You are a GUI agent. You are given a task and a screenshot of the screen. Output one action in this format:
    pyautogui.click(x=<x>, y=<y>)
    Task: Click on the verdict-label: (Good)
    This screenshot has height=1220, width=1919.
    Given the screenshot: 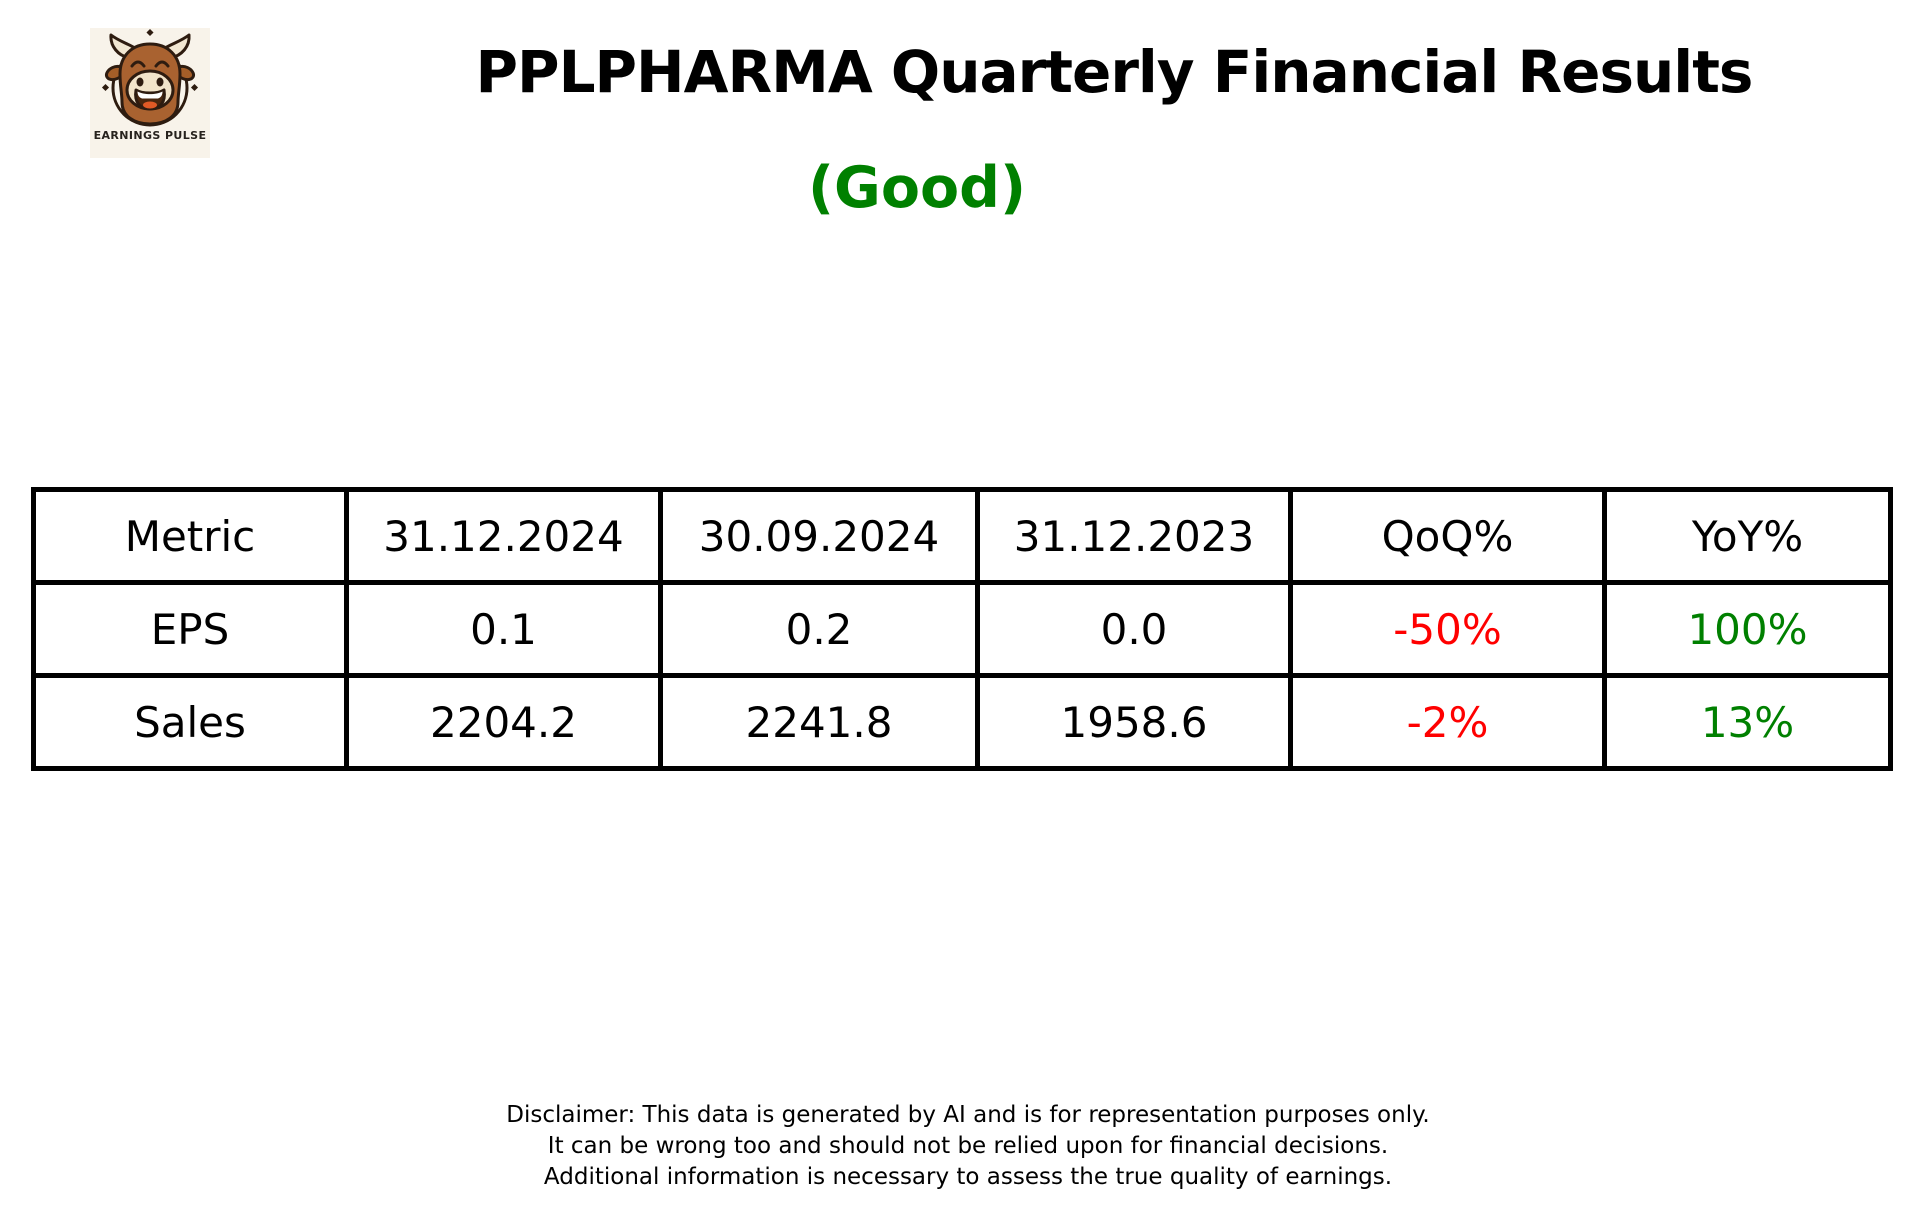 What is the action you would take?
    pyautogui.click(x=917, y=188)
    